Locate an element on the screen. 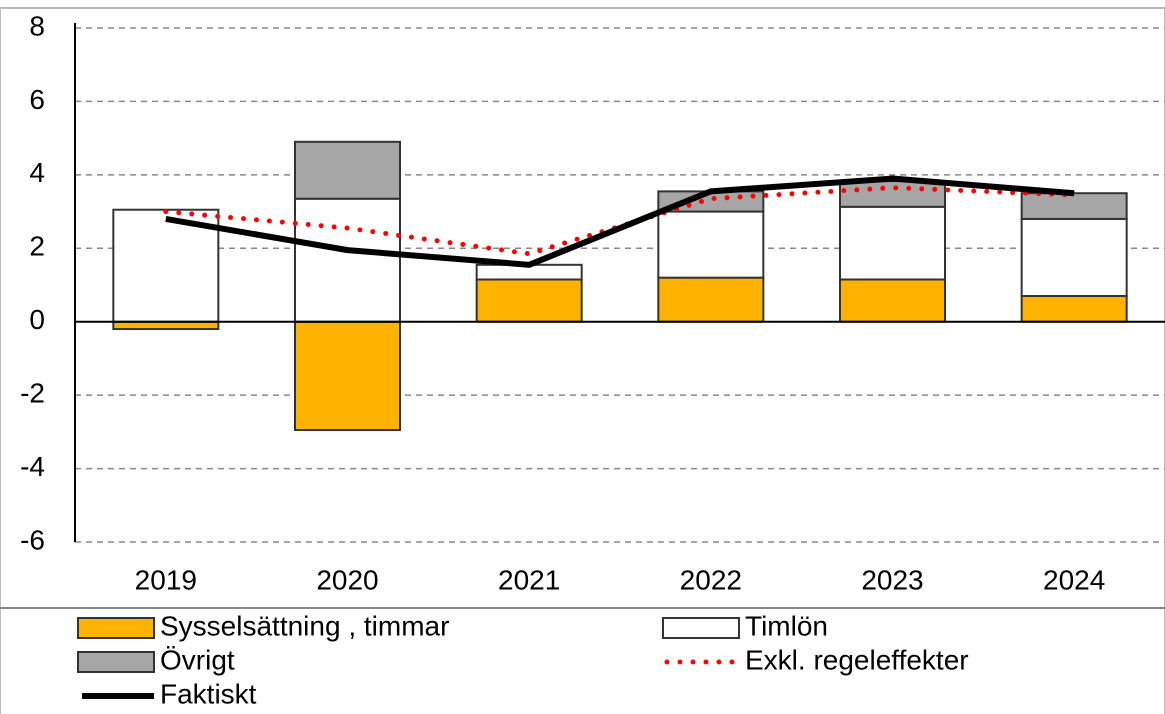  y-tick-label: -2 is located at coordinates (32, 393).